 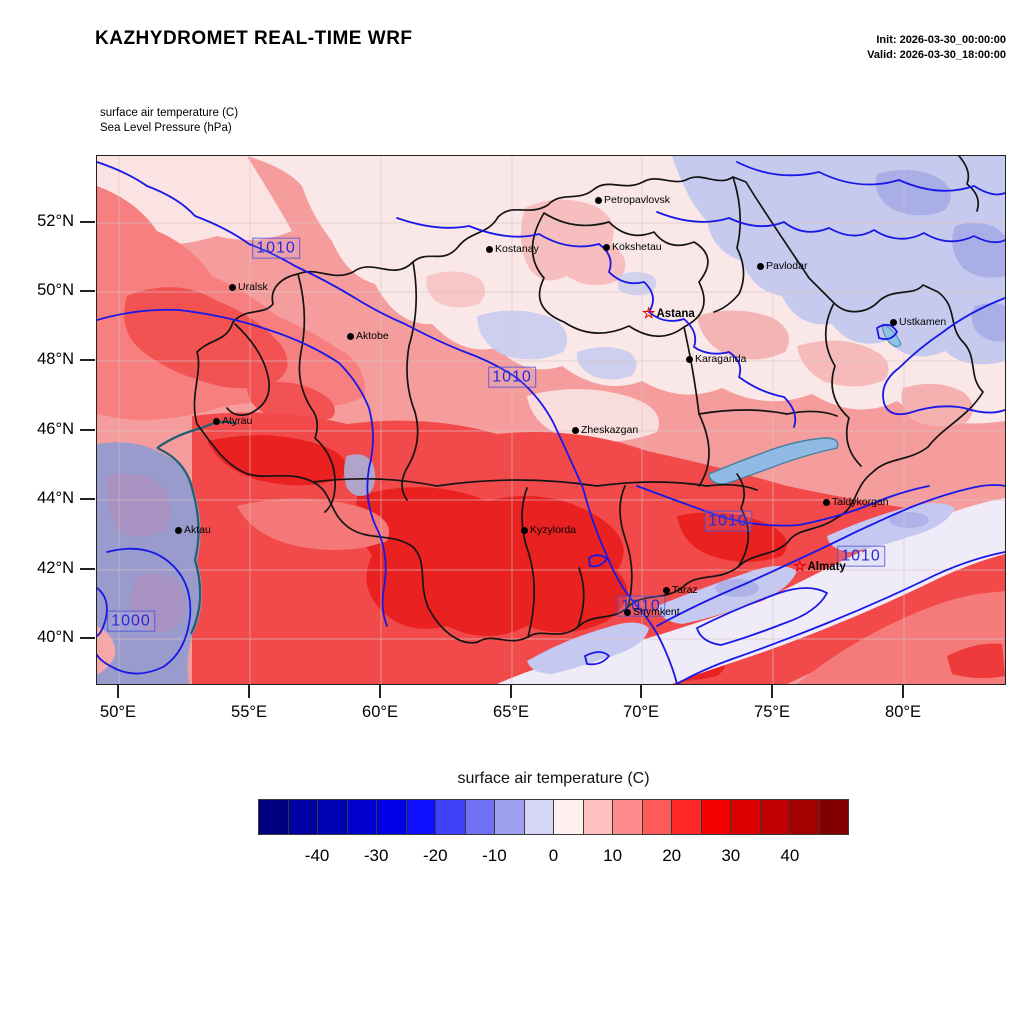 What do you see at coordinates (435, 855) in the screenshot?
I see `colorbar-tick-label: -20` at bounding box center [435, 855].